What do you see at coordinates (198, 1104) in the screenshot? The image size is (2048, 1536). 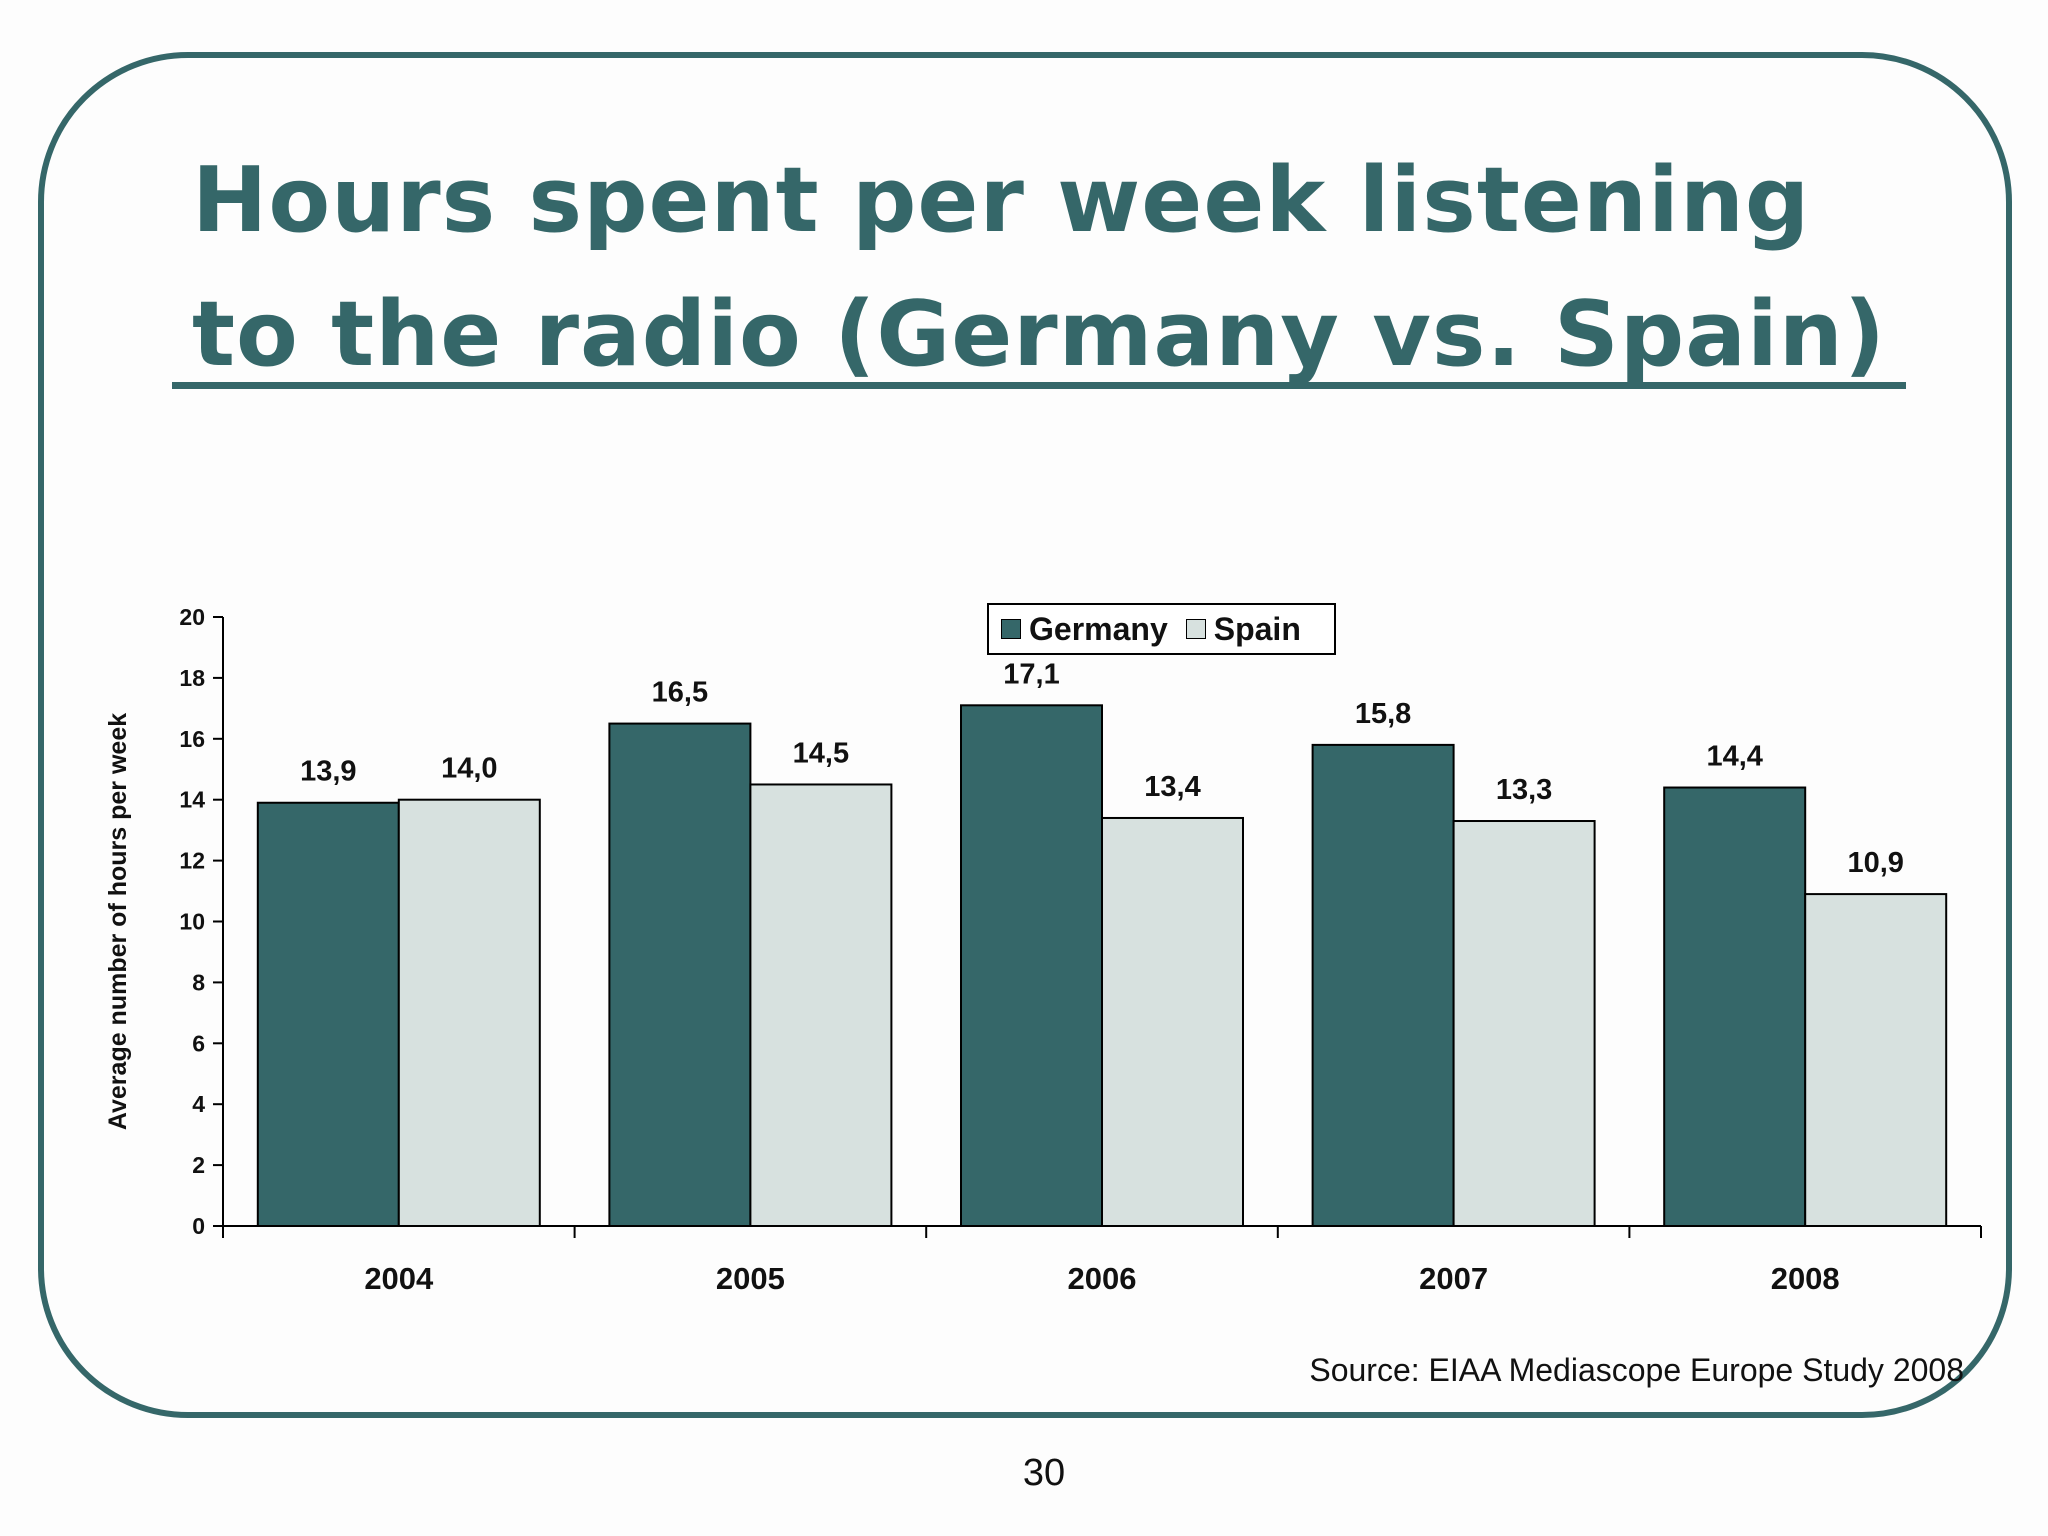 I see `y-tick-label-4: 4` at bounding box center [198, 1104].